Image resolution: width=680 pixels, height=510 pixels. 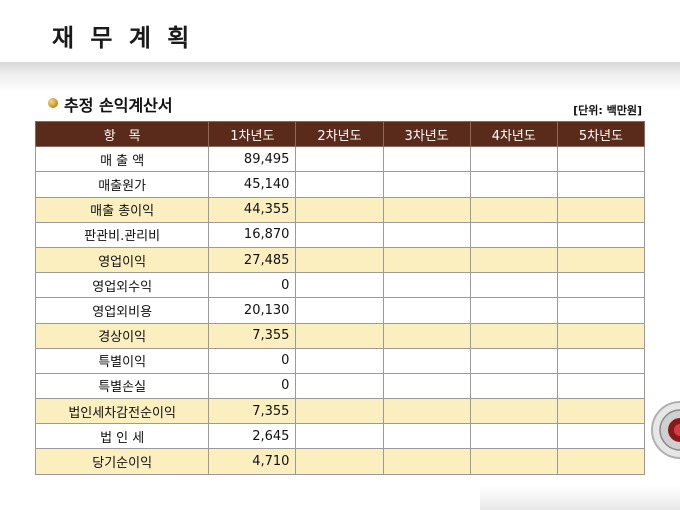 I want to click on row-item-label: 법인세차감전순이익, so click(x=122, y=411).